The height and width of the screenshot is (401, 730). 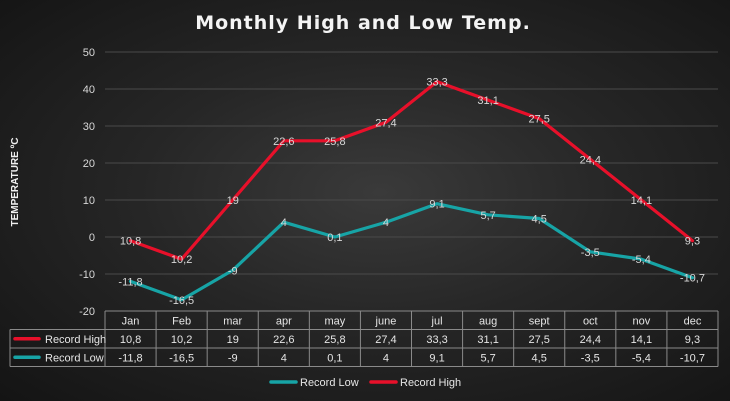 I want to click on data-label: 22,6, so click(x=283, y=142).